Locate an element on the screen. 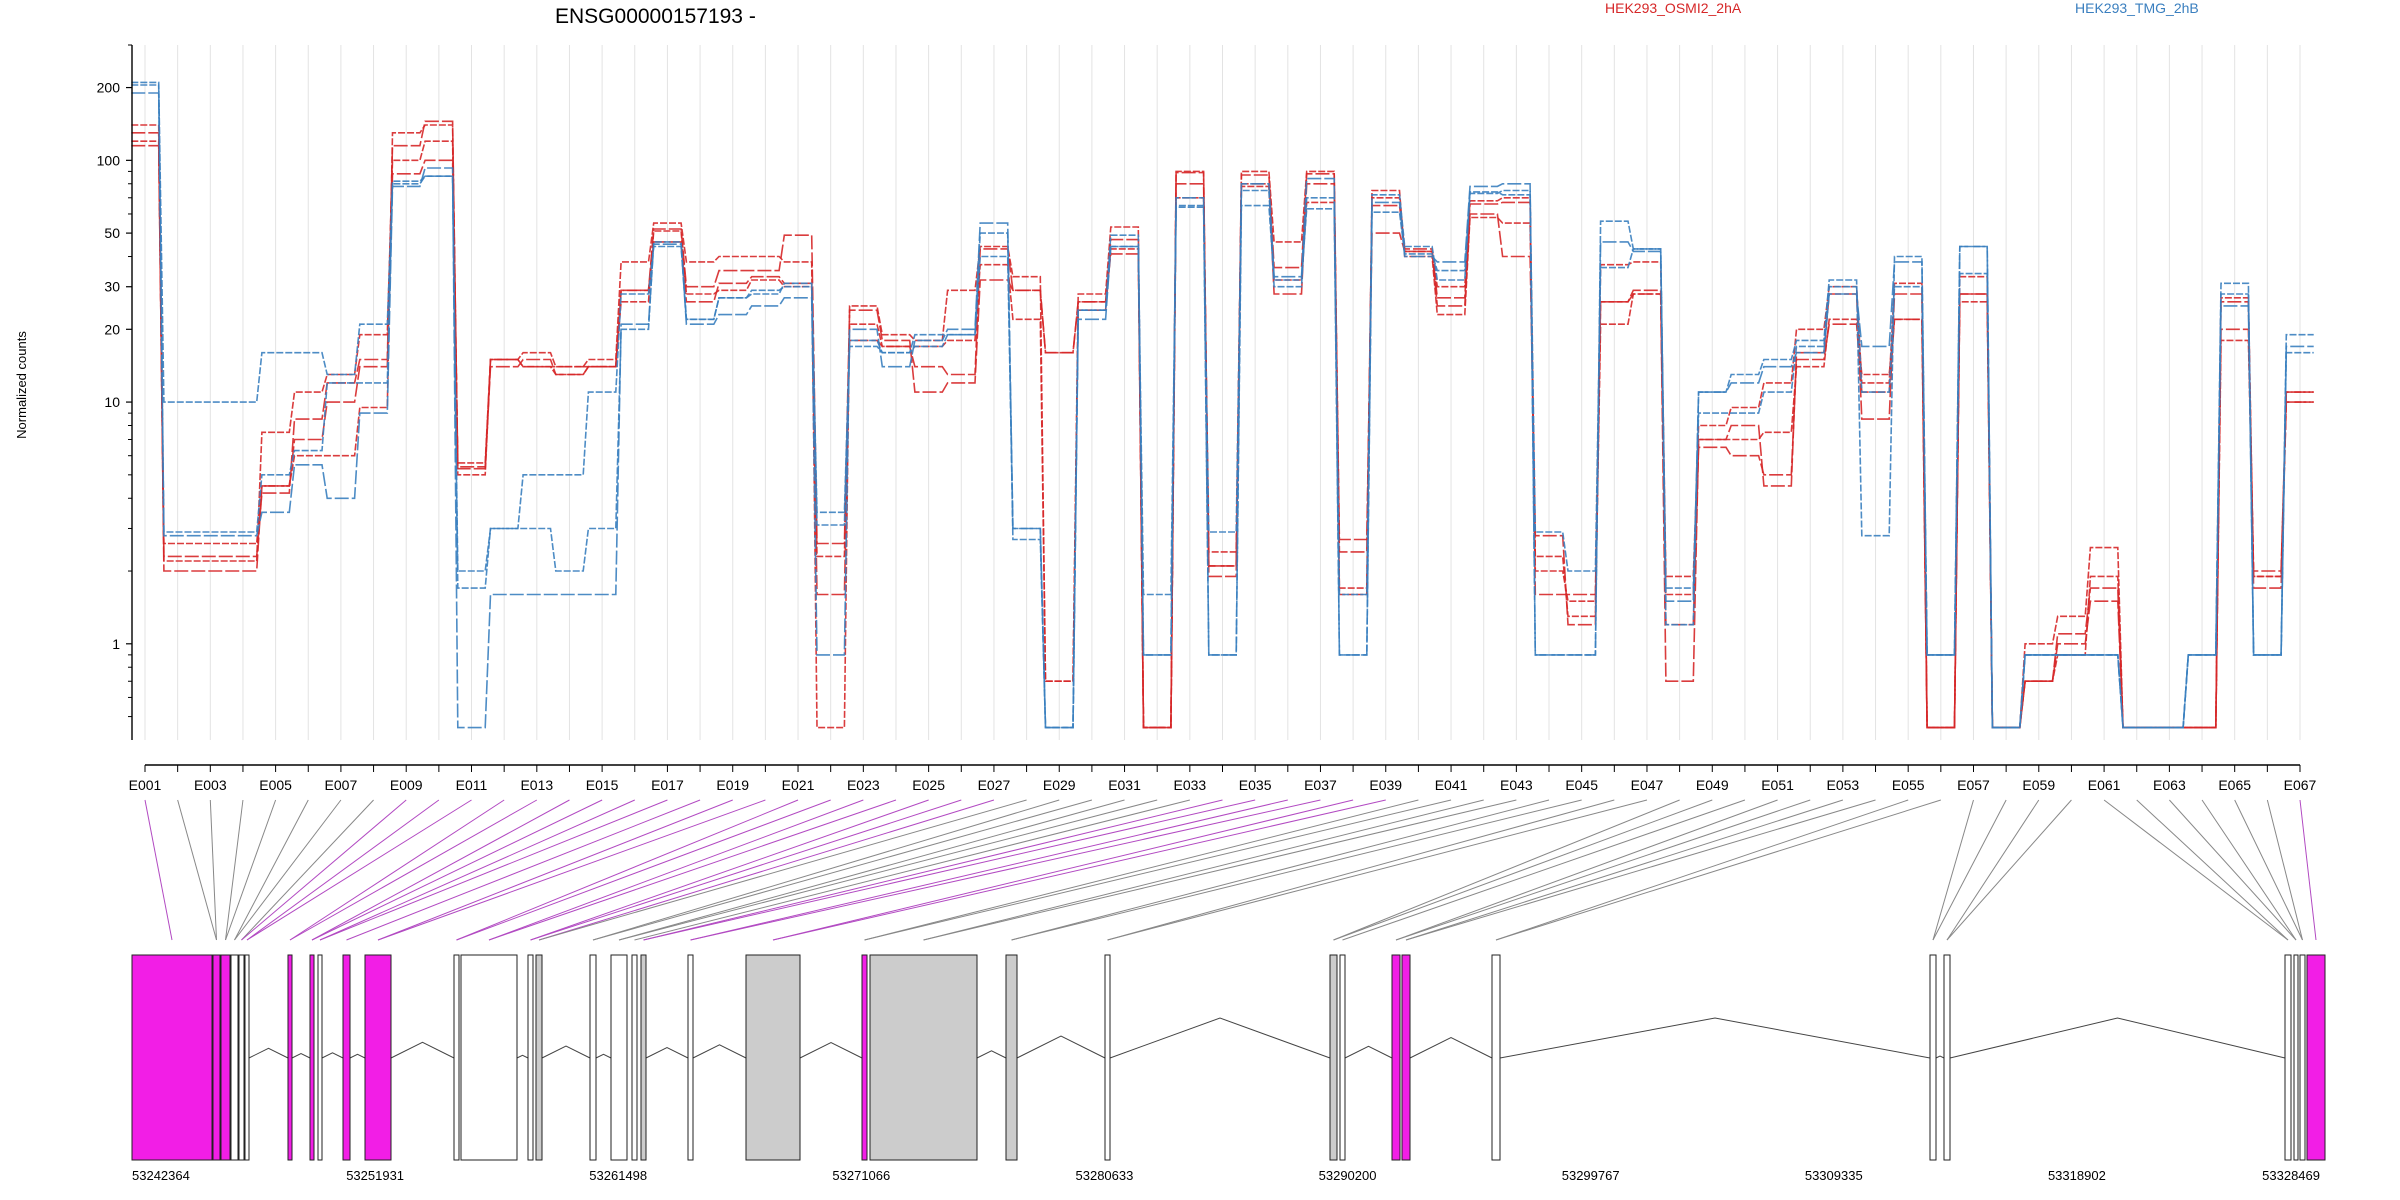  x-tick-label: E061 is located at coordinates (2104, 785).